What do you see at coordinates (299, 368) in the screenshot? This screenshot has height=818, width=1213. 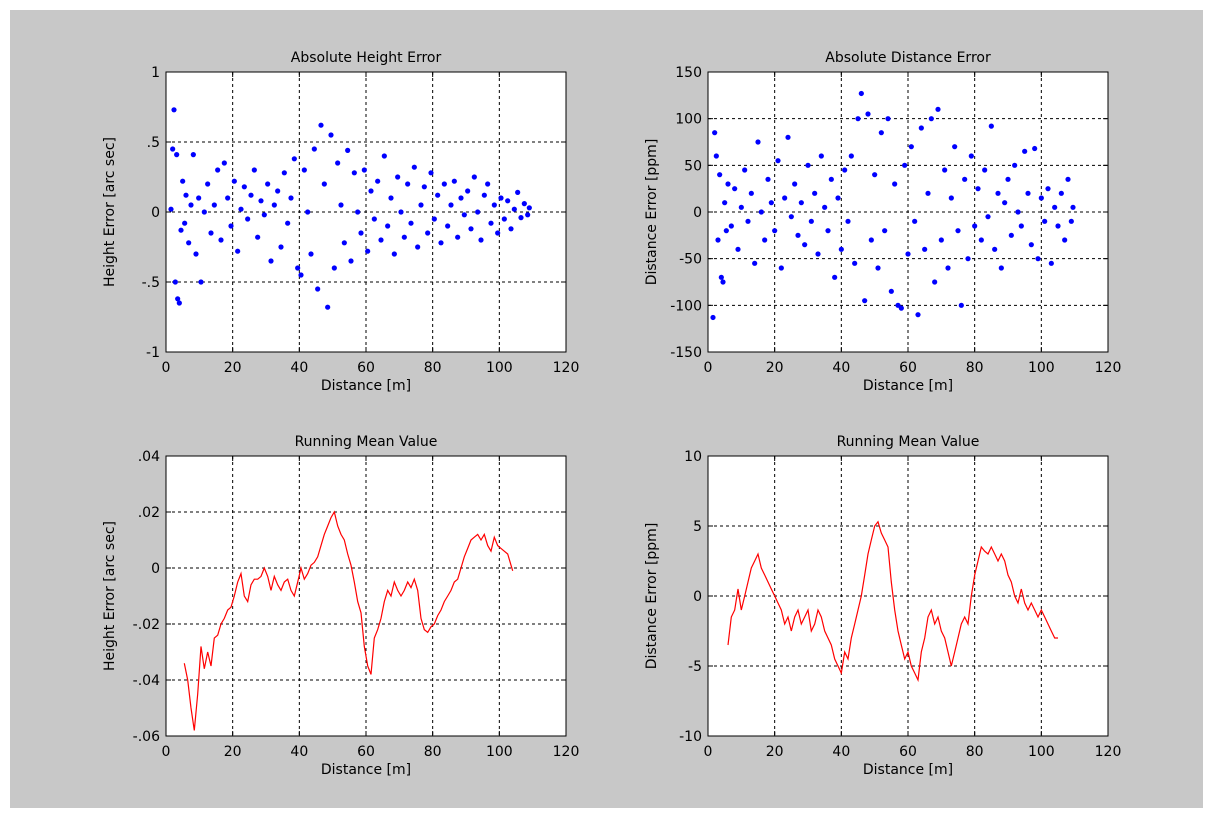 I see `x-tick-label: 40` at bounding box center [299, 368].